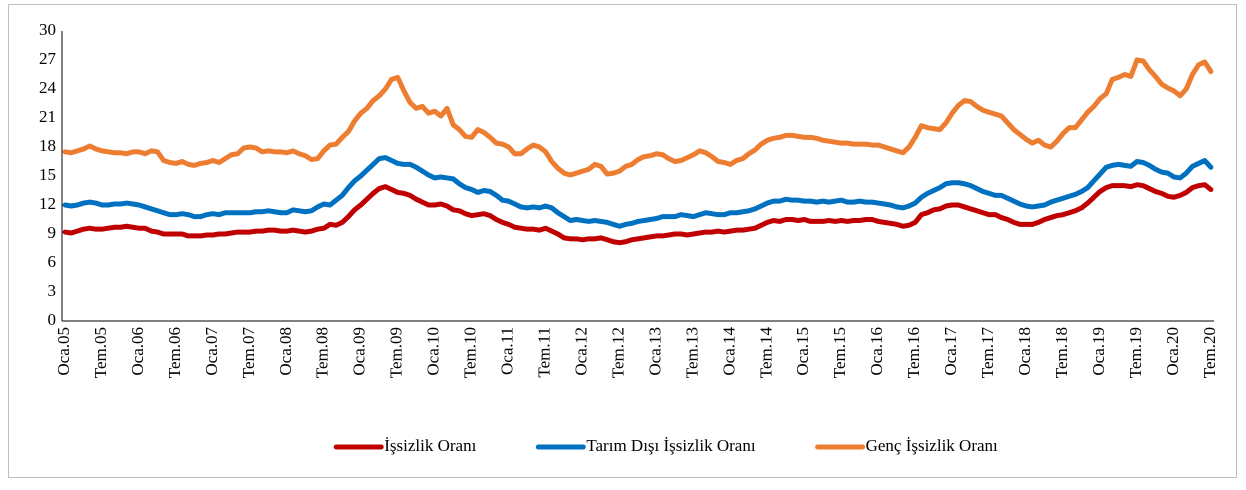 The height and width of the screenshot is (490, 1246). I want to click on x-tick-label: Oca.20, so click(1172, 351).